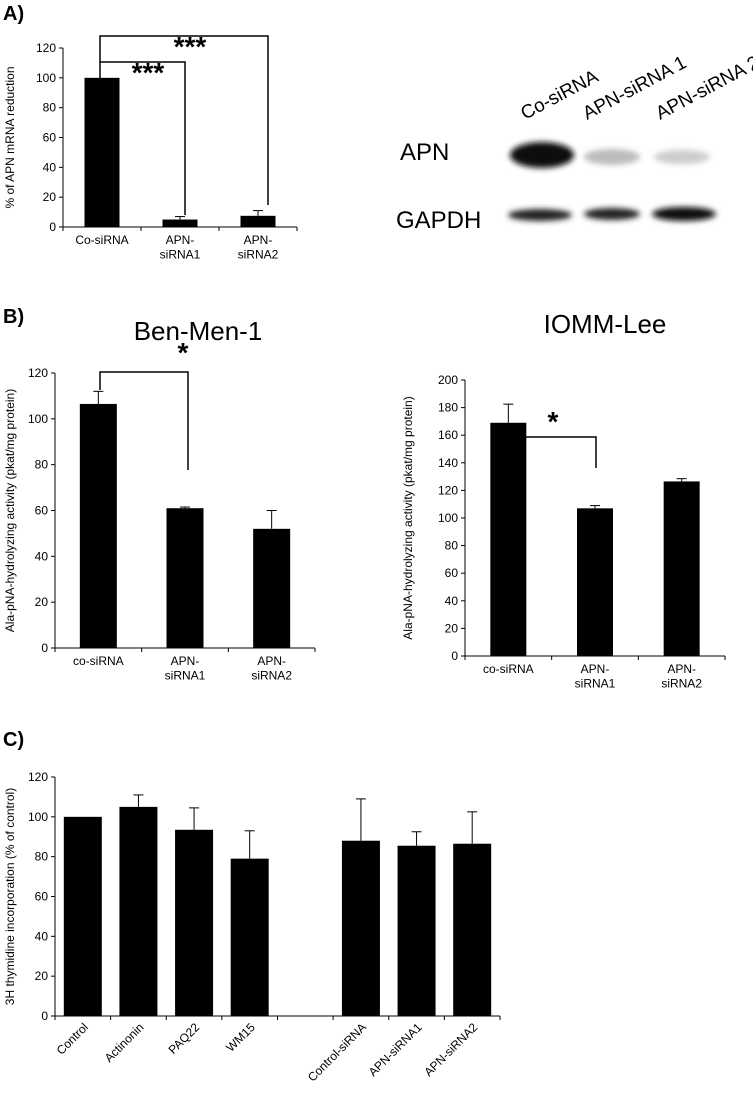 The width and height of the screenshot is (753, 1101). What do you see at coordinates (184, 1038) in the screenshot?
I see `x-tick-label: PAQ22` at bounding box center [184, 1038].